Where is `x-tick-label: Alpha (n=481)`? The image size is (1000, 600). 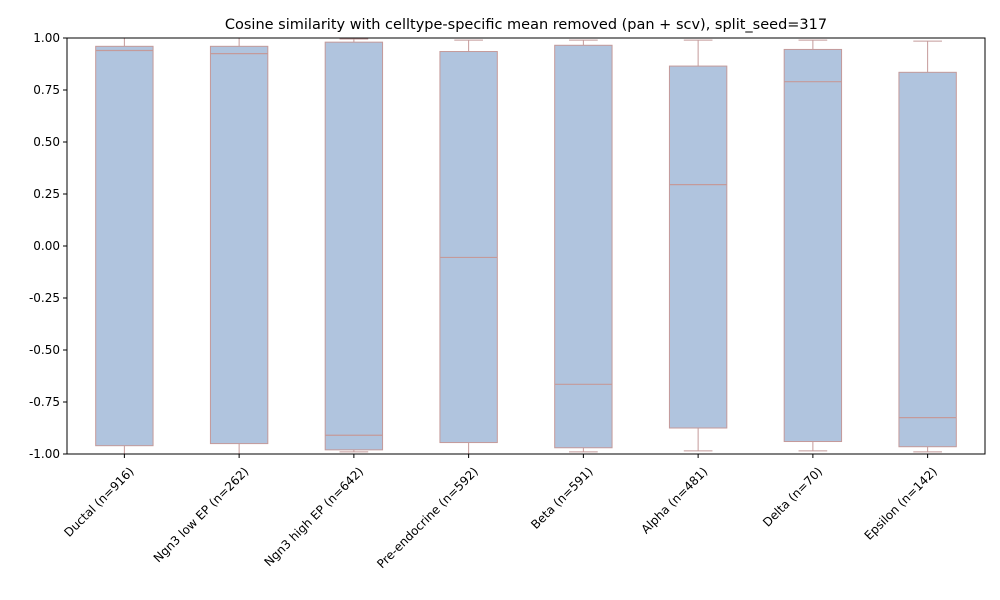
x-tick-label: Alpha (n=481) is located at coordinates (674, 500).